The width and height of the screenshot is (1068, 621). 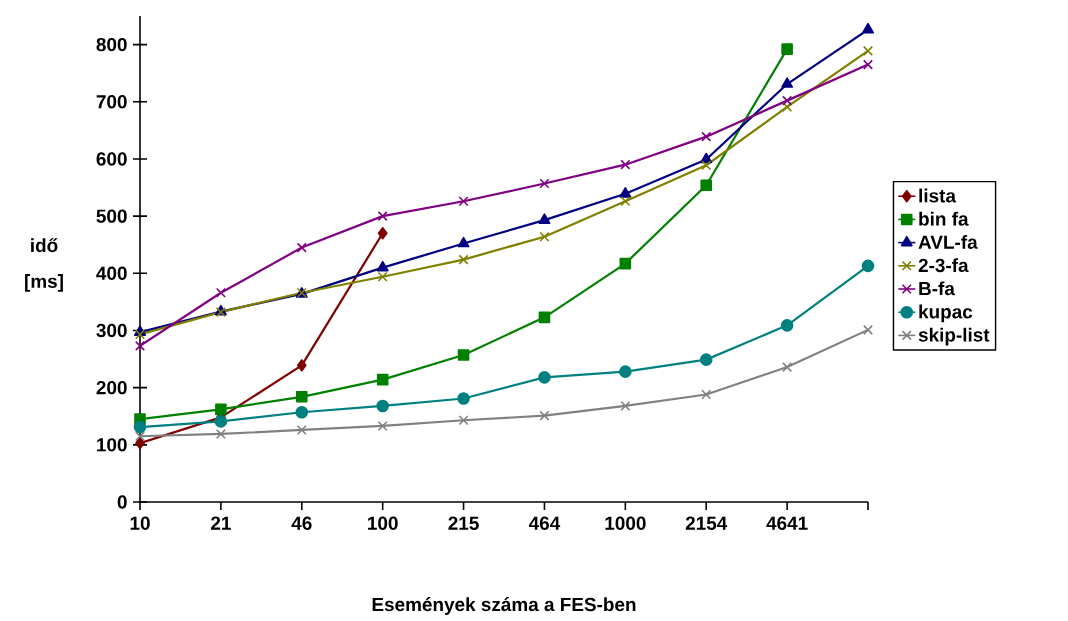 I want to click on y-tick-label: 700, so click(x=111, y=102).